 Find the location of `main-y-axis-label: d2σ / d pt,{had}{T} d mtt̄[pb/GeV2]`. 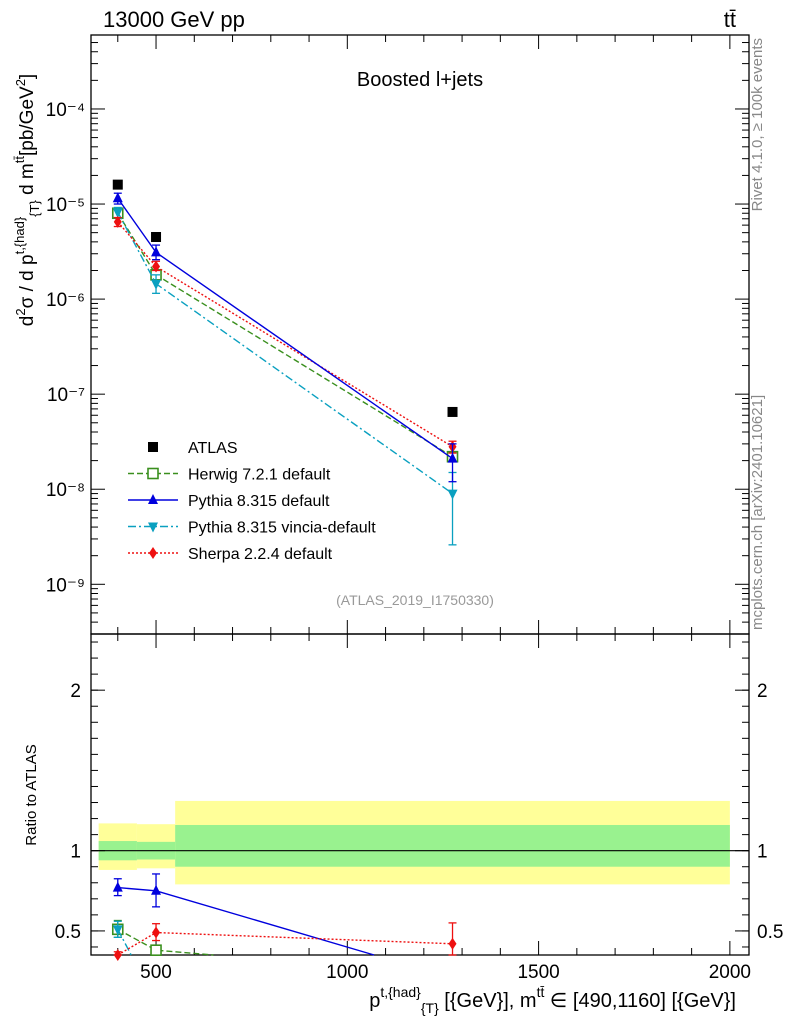

main-y-axis-label: d2σ / d pt,{had}{T} d mtt̄[pb/GeV2] is located at coordinates (27, 200).